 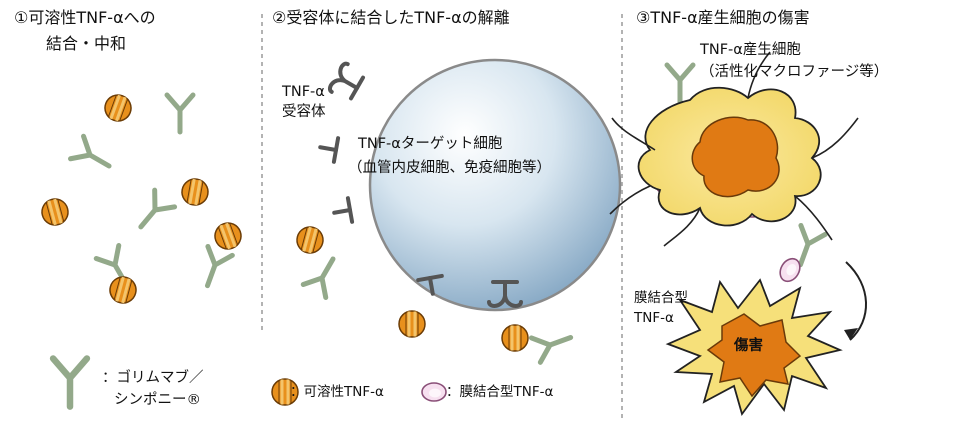 I want to click on panel1-title-line2: 結合・中和, so click(x=86, y=43).